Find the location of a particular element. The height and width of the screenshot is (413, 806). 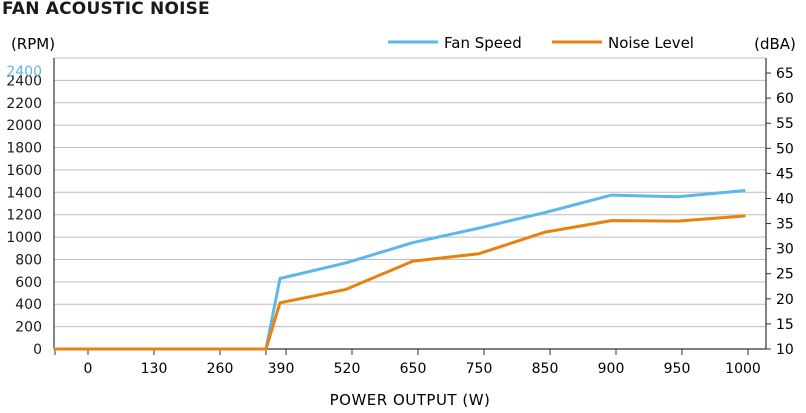

x-tick-label: 0 is located at coordinates (88, 369).